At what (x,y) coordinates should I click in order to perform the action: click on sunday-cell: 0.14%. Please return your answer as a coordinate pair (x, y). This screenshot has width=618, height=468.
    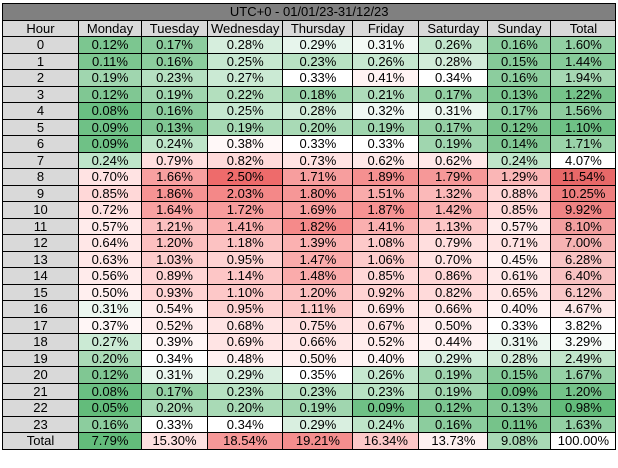
    Looking at the image, I should click on (519, 144).